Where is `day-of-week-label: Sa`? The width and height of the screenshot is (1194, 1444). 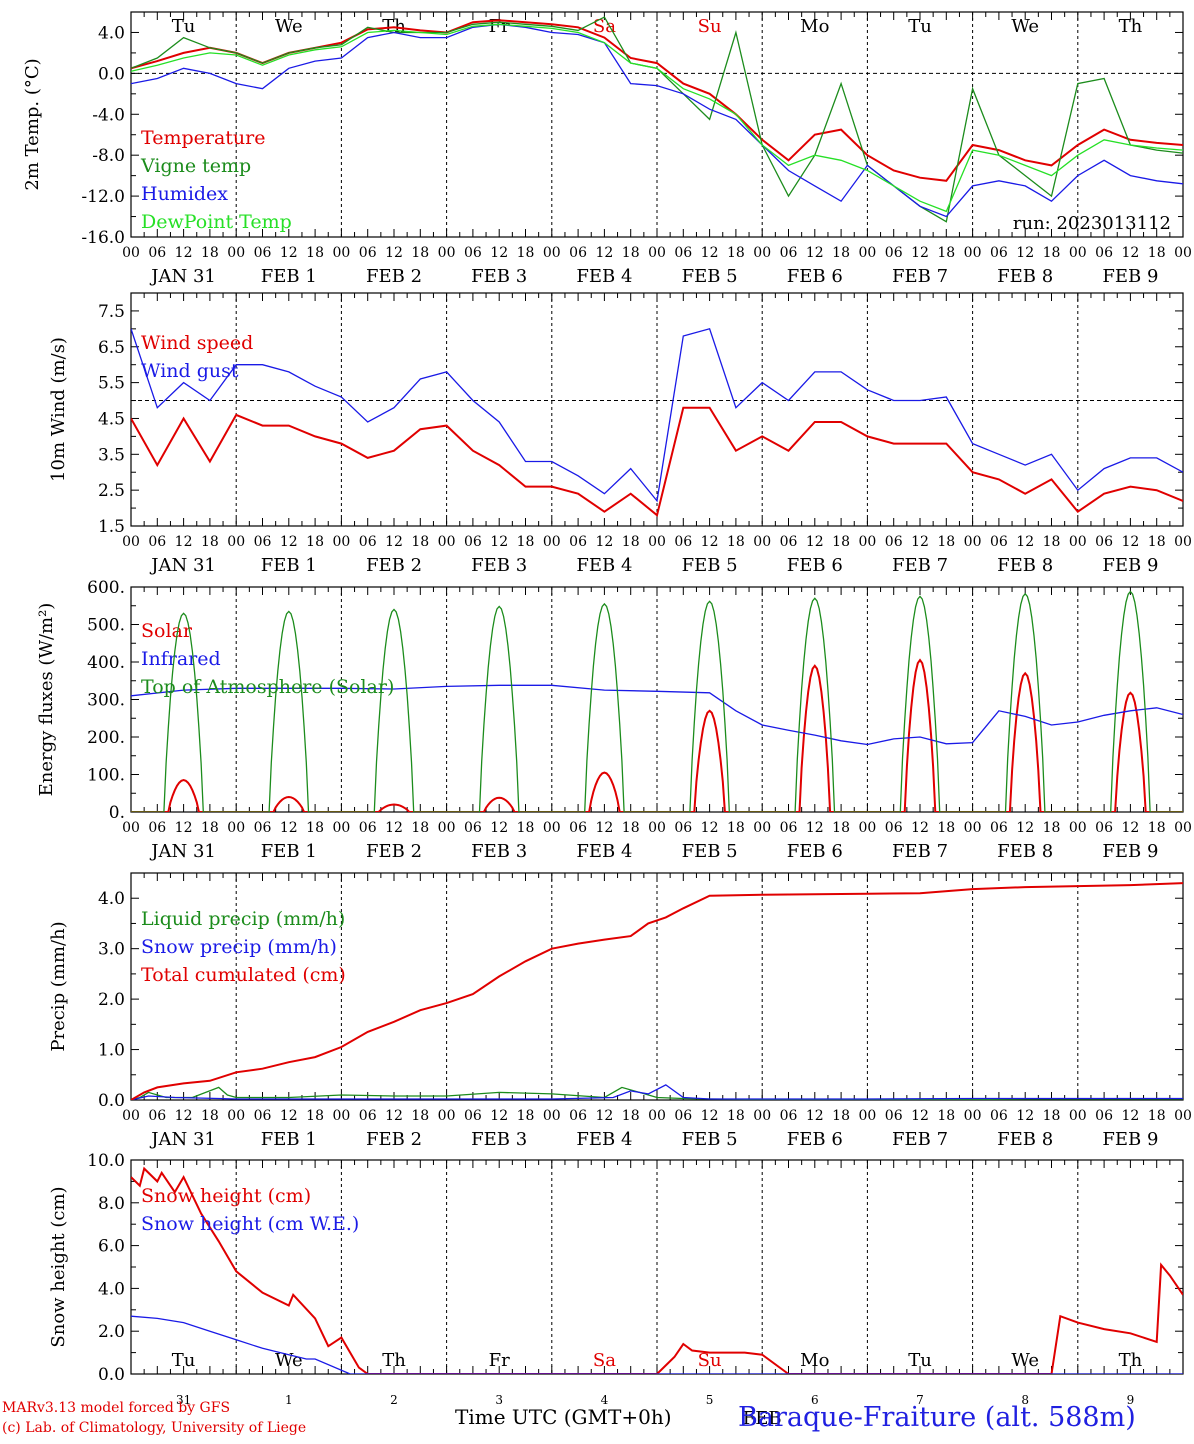
day-of-week-label: Sa is located at coordinates (604, 26).